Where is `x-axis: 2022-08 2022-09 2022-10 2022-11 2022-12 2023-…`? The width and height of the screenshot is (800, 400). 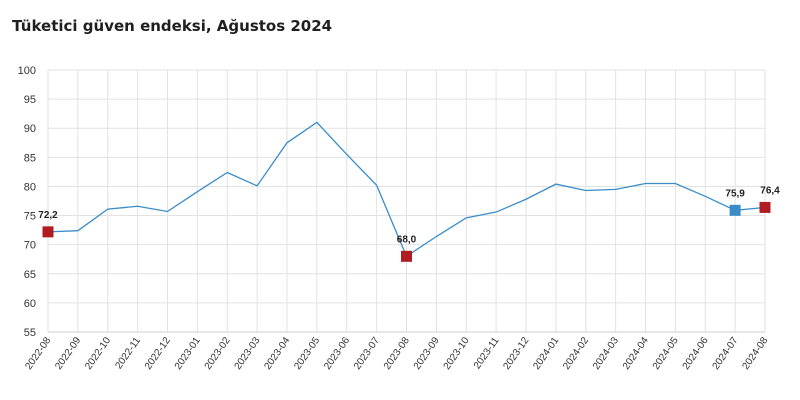
x-axis: 2022-08 2022-09 2022-10 2022-11 2022-12 2023-… is located at coordinates (396, 353).